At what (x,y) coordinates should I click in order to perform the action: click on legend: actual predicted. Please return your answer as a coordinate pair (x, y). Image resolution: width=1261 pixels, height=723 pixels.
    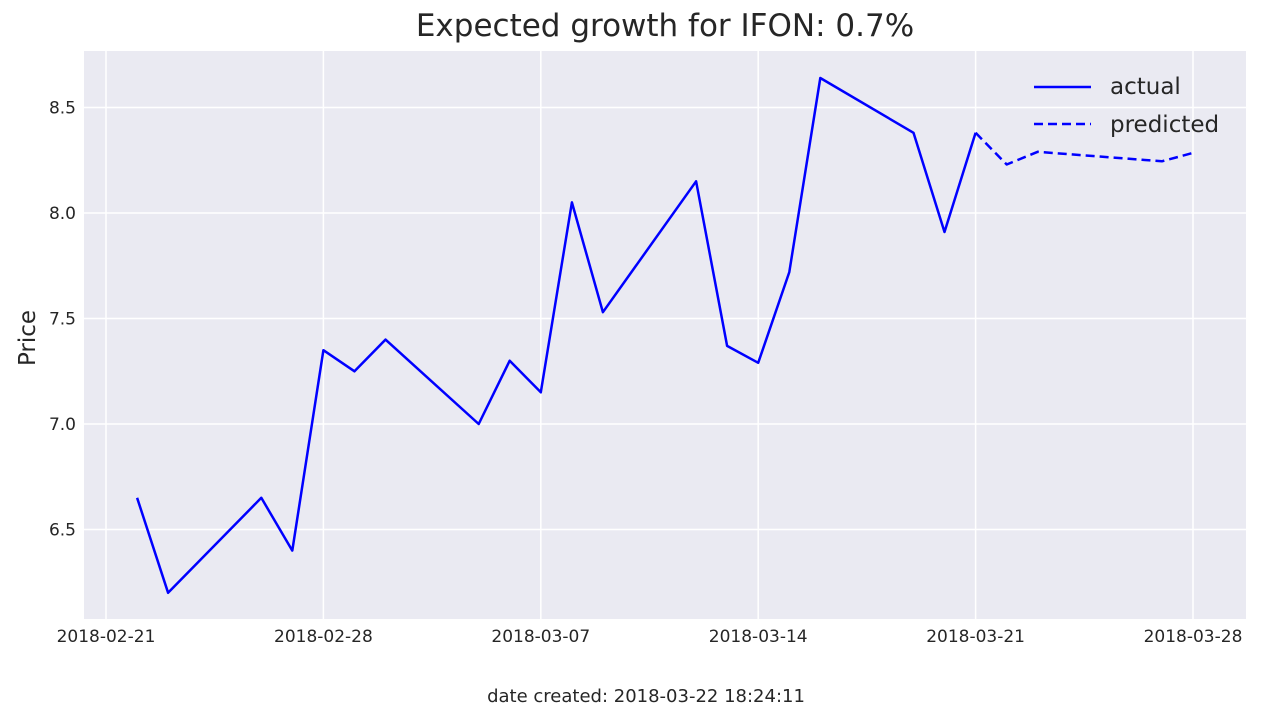
    Looking at the image, I should click on (1126, 106).